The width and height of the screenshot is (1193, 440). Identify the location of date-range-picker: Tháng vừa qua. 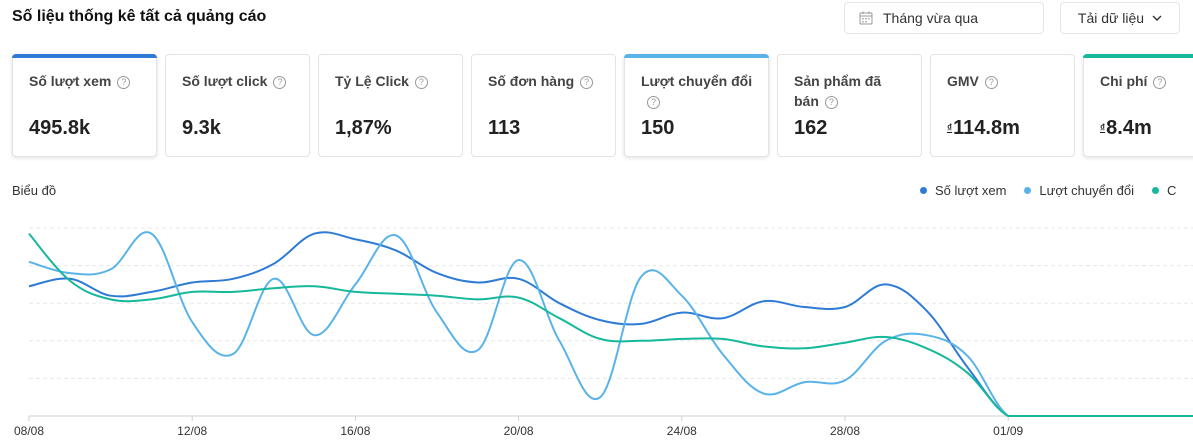
(944, 18).